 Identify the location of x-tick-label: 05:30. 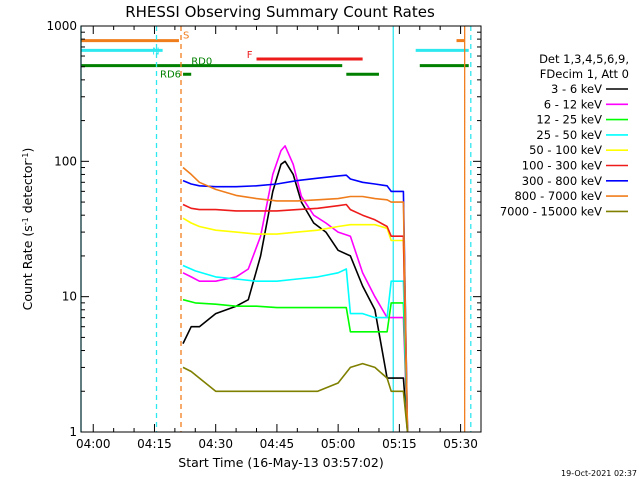
(460, 444).